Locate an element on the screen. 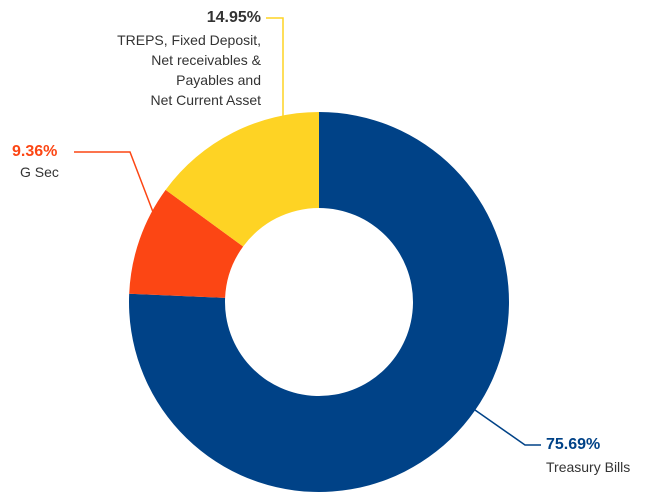 The height and width of the screenshot is (492, 651). category-label: Treasury Bills is located at coordinates (588, 467).